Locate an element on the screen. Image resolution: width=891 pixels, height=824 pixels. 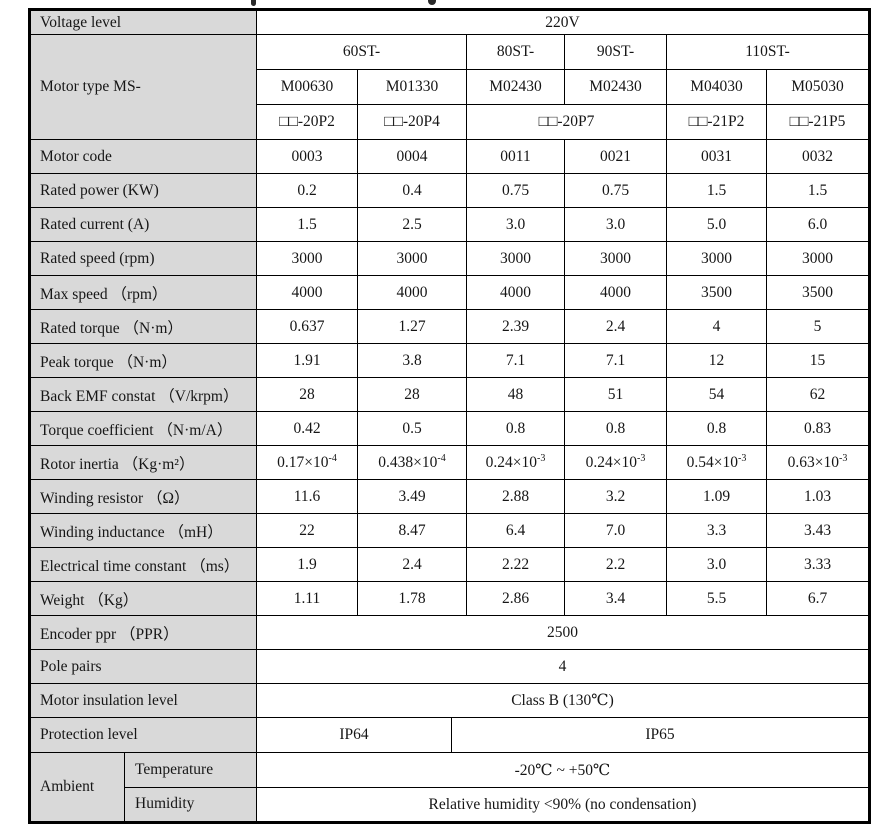
ambient-sublabel-humidity: Humidity is located at coordinates (190, 804).